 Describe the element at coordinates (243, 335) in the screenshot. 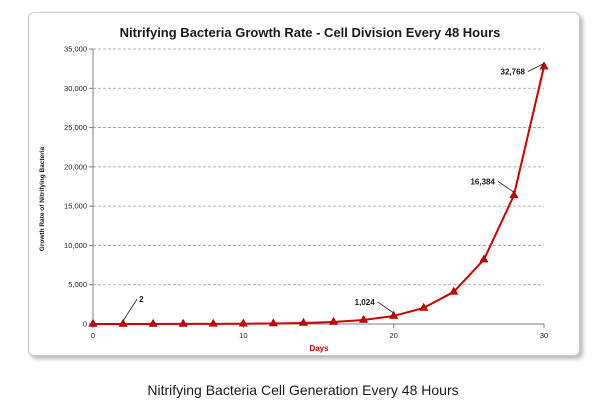

I see `x-tick-label: 10` at that location.